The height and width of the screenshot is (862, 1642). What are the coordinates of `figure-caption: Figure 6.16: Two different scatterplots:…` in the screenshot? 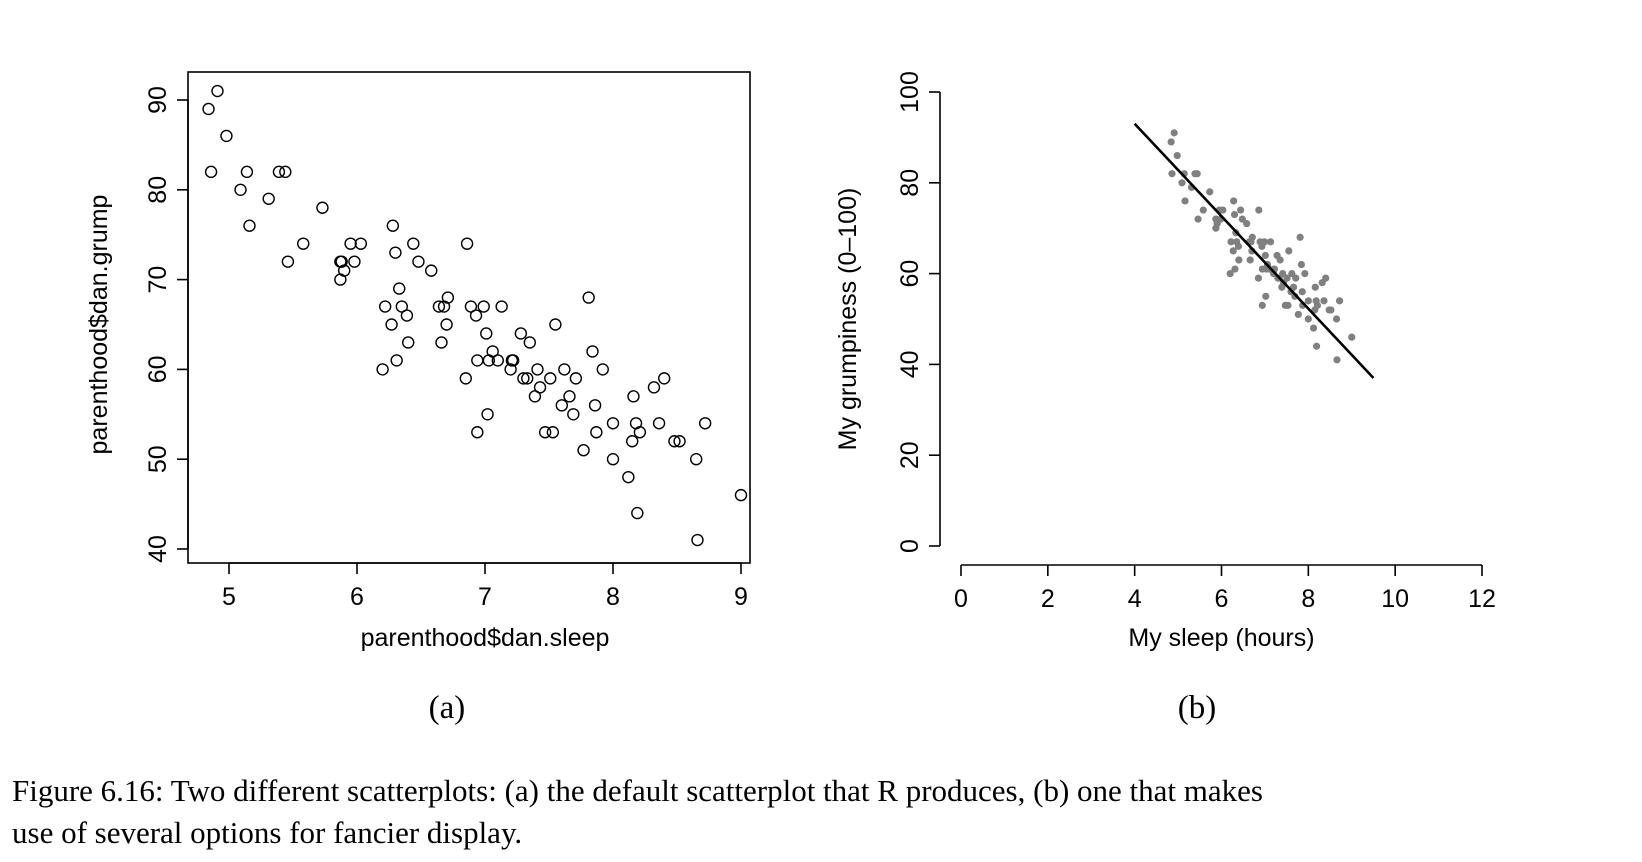 It's located at (824, 812).